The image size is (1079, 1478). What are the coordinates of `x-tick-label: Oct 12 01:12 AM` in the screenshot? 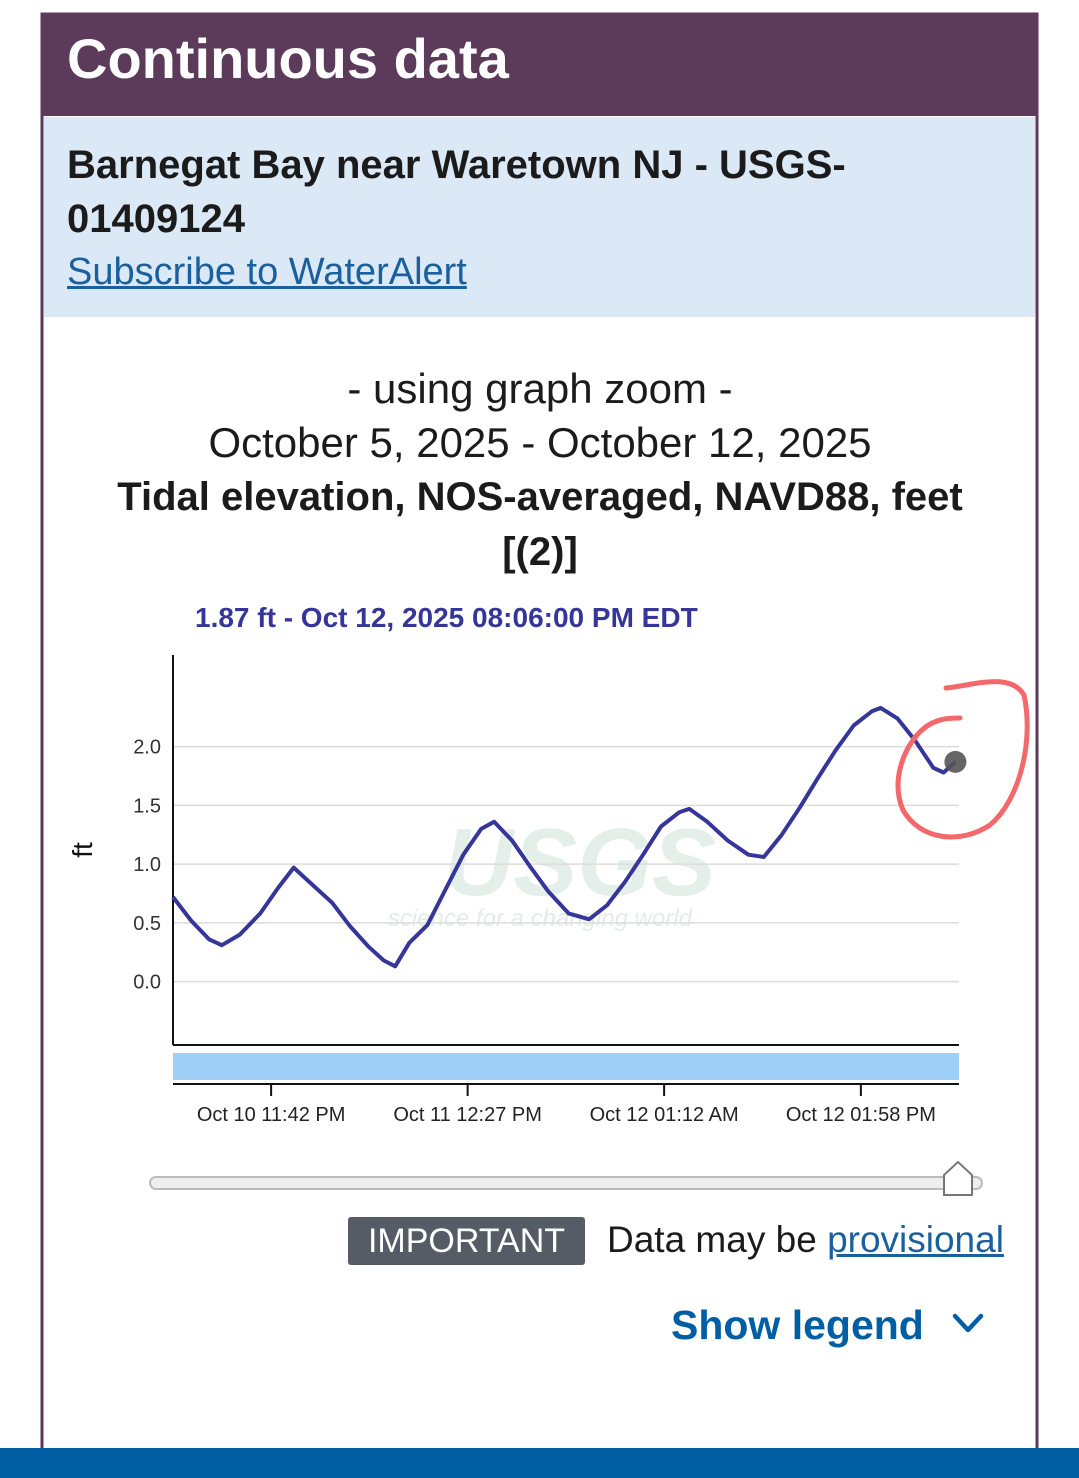 It's located at (664, 1115).